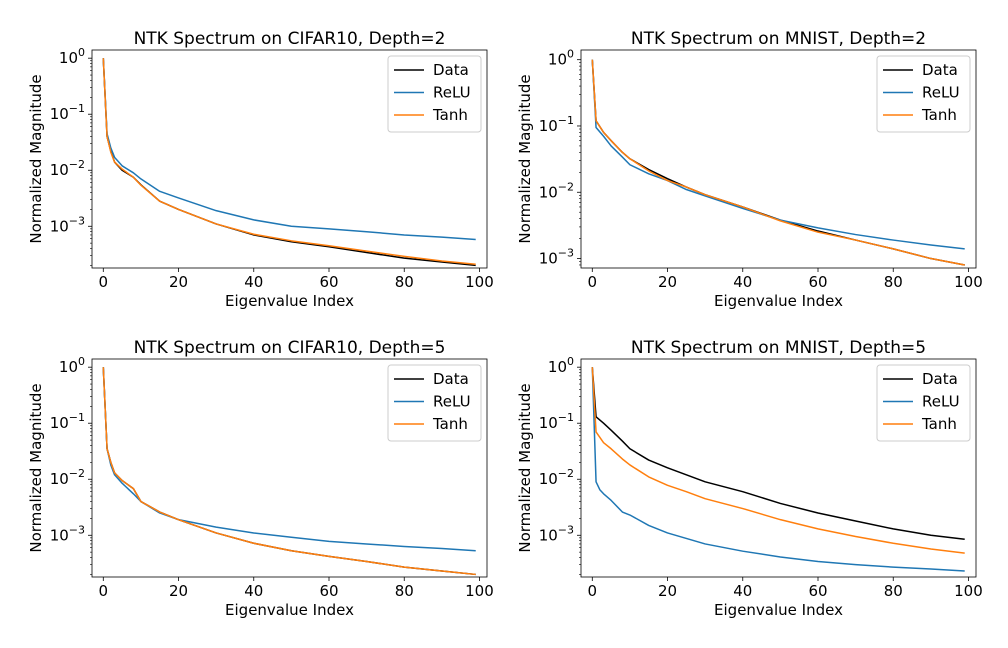 This screenshot has height=648, width=1008. I want to click on chart-title: NTK Spectrum on MNIST, Depth=5, so click(778, 348).